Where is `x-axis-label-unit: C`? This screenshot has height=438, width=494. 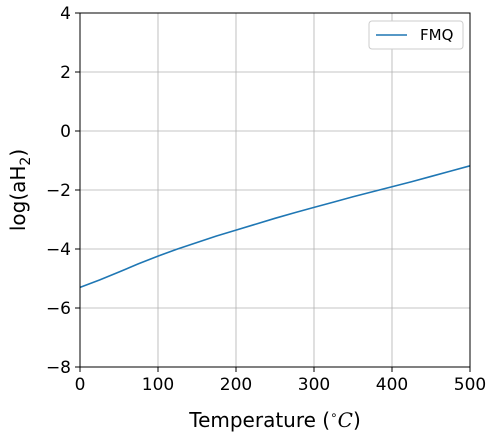
x-axis-label-unit: C is located at coordinates (345, 420).